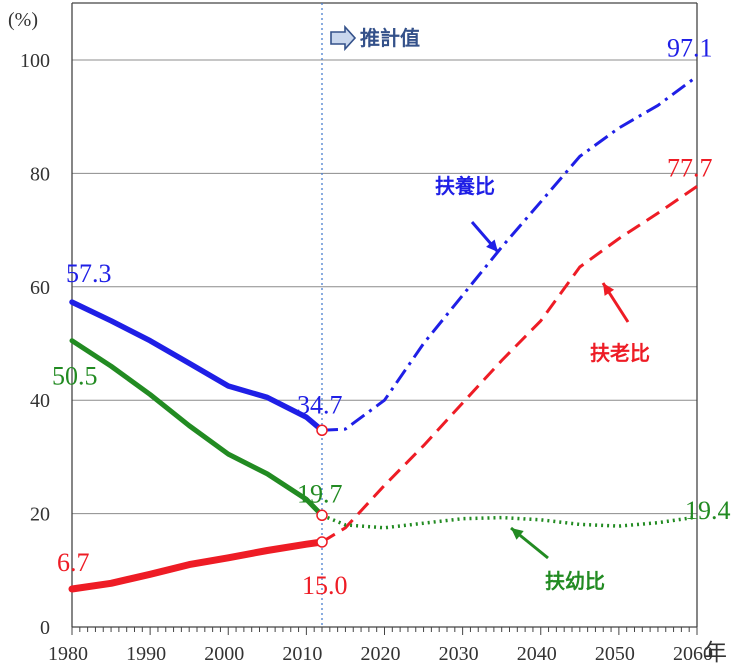 The height and width of the screenshot is (663, 751). I want to click on x-axis-unit-label: 年, so click(715, 651).